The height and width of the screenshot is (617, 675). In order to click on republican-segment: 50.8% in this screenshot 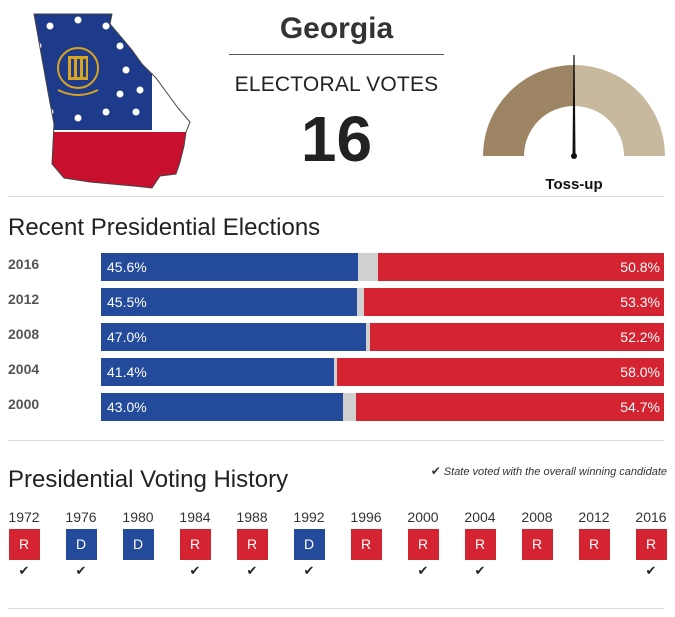, I will do `click(520, 267)`.